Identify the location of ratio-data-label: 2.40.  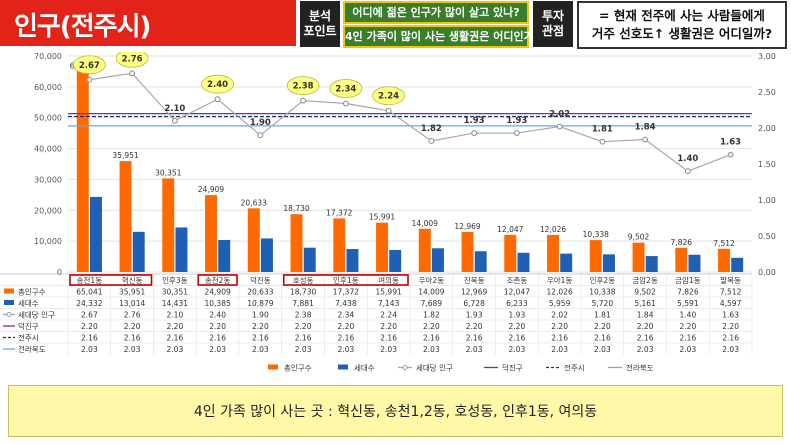
(217, 85).